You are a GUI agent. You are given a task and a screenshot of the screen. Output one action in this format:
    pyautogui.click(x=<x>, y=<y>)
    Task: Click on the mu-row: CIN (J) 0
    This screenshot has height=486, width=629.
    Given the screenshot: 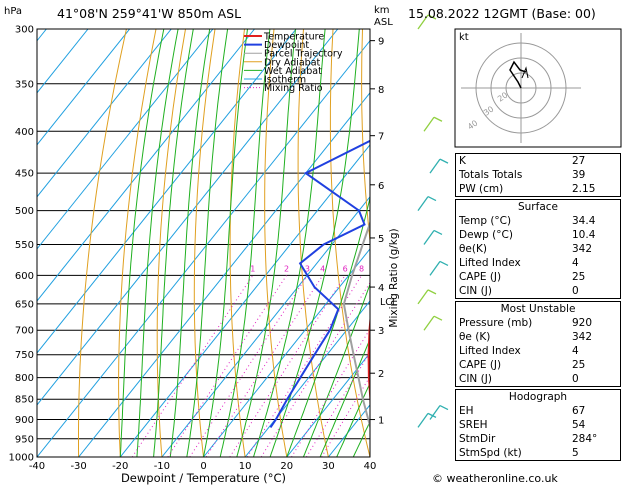 What is the action you would take?
    pyautogui.click(x=519, y=379)
    